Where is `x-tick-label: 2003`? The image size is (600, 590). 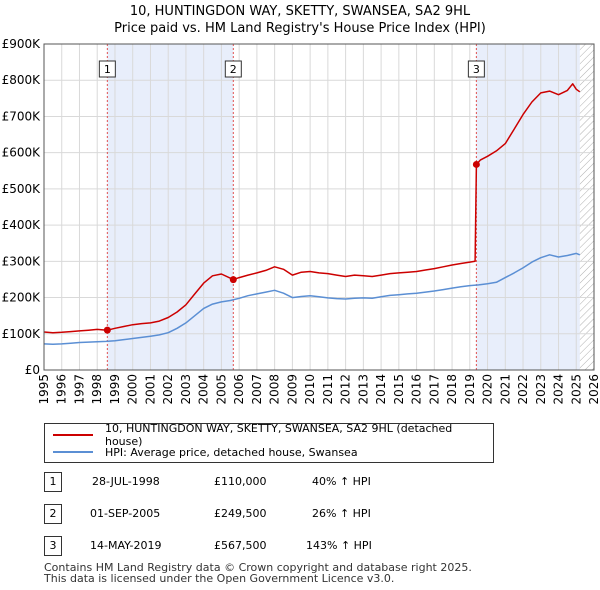 x-tick-label: 2003 is located at coordinates (186, 389).